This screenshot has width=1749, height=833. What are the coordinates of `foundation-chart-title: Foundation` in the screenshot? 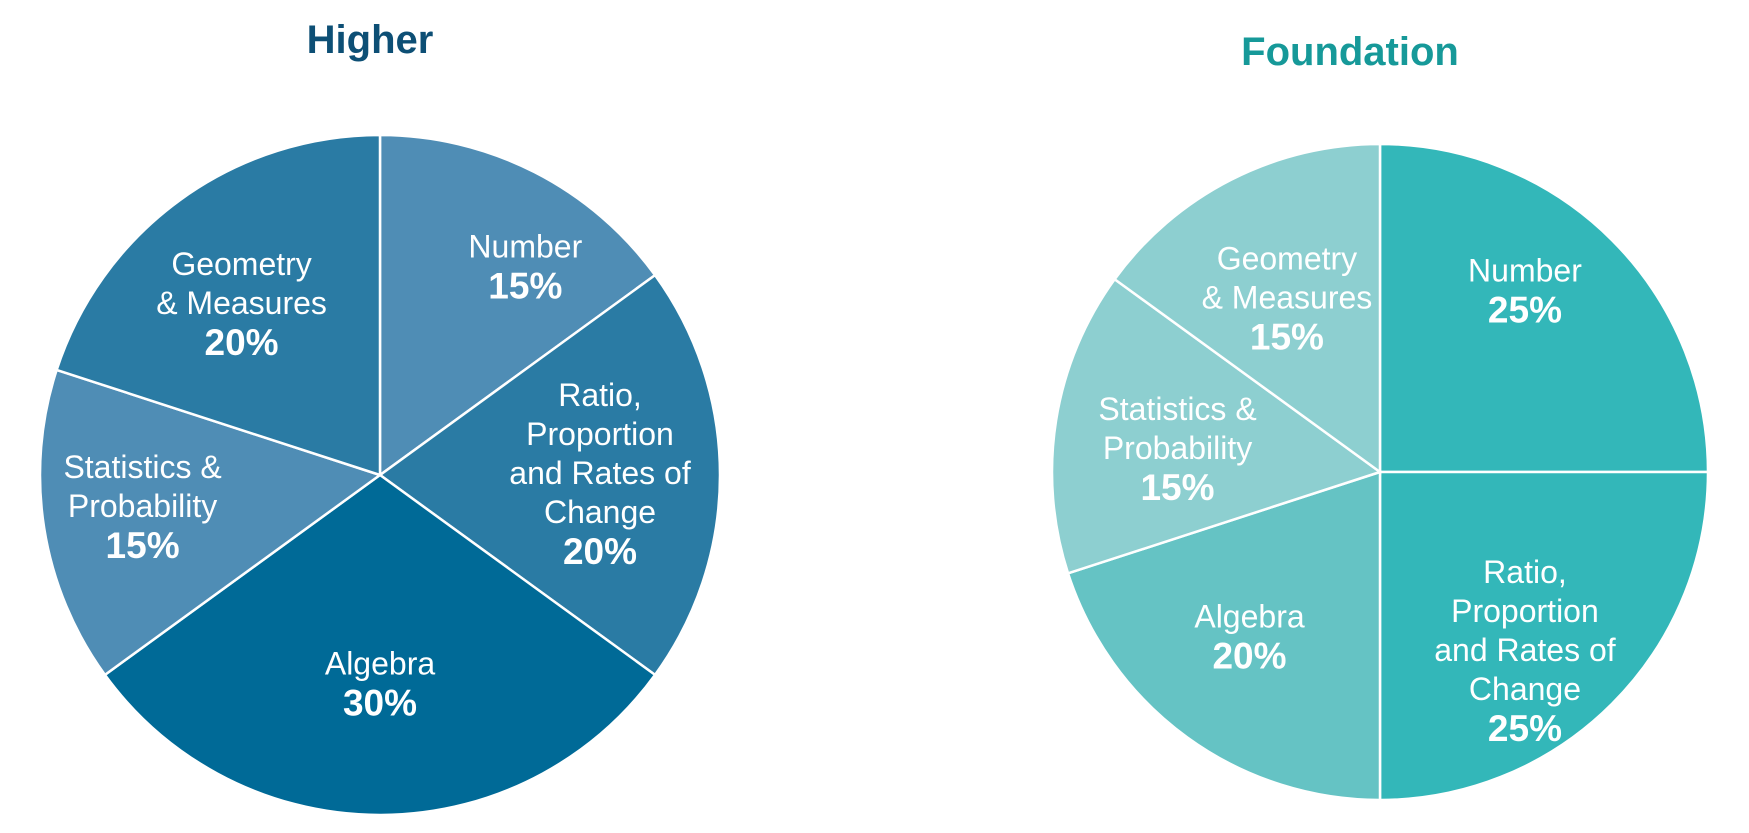 It's located at (1350, 52).